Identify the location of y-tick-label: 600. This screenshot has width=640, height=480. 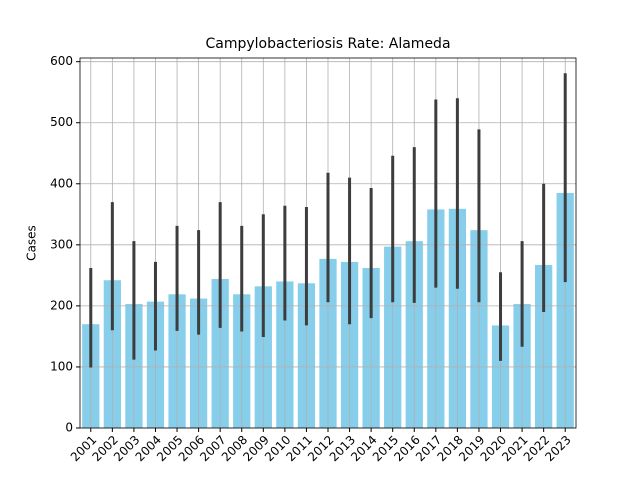
(61, 61).